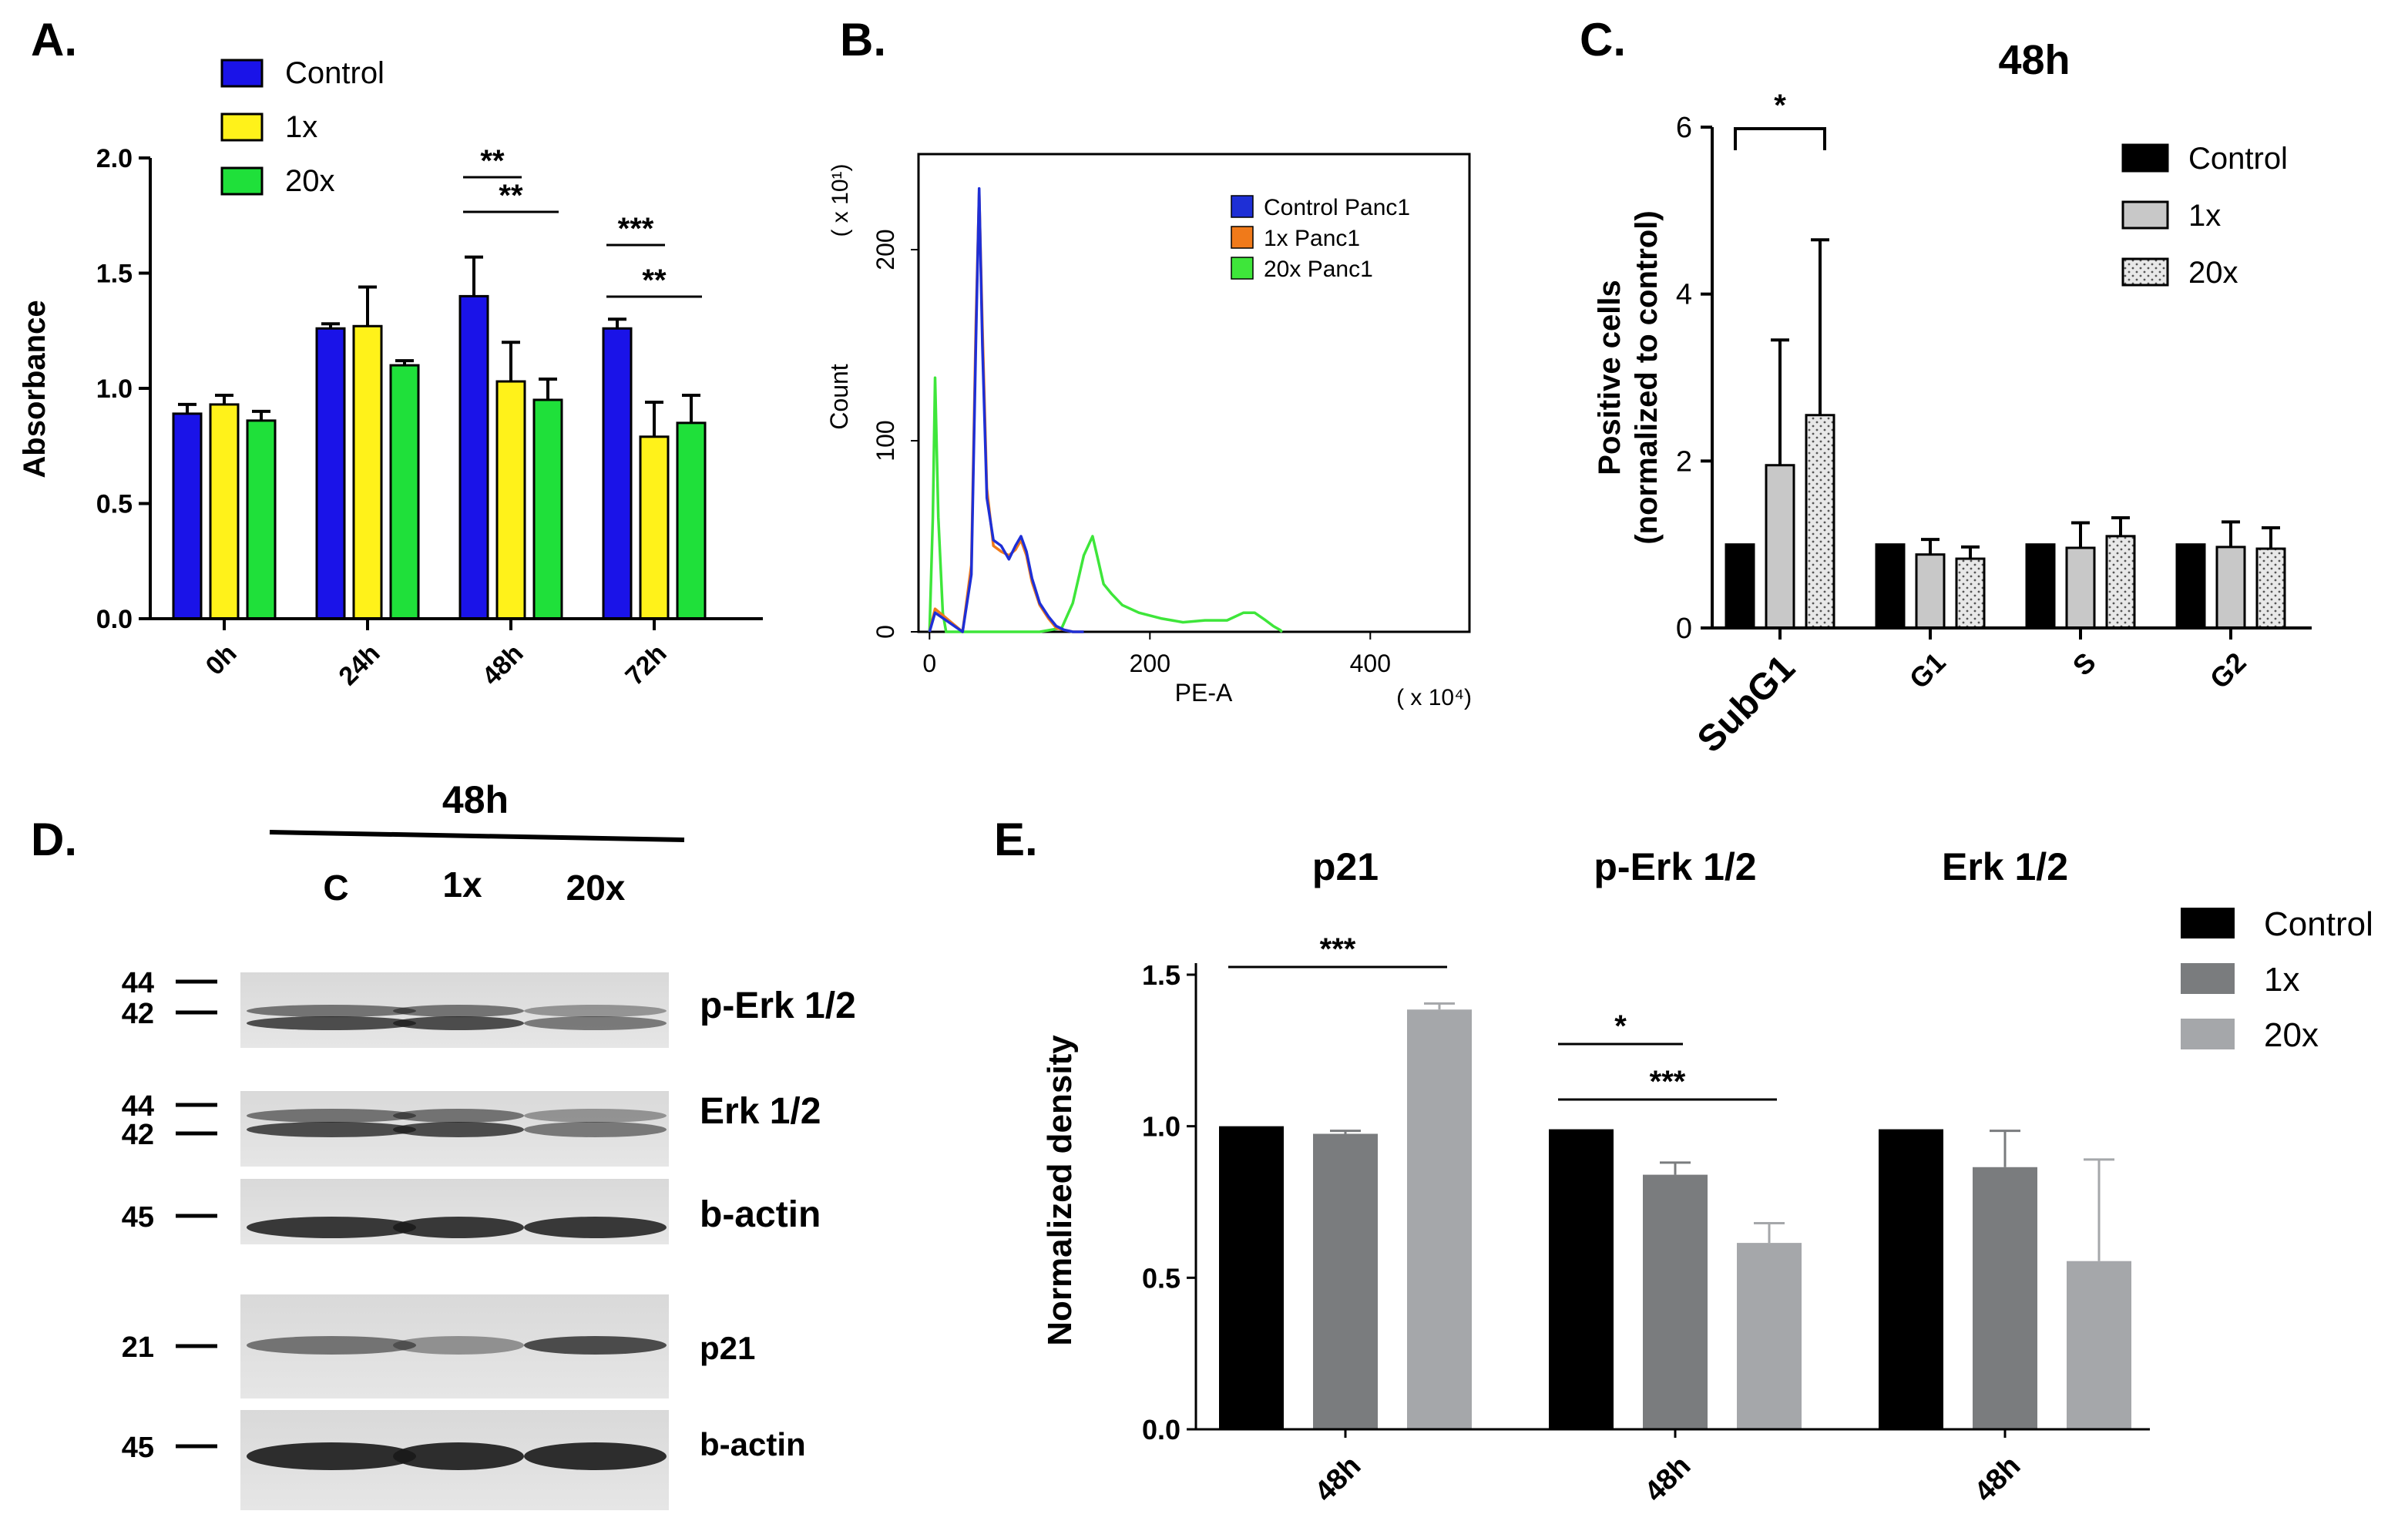 This screenshot has height=1531, width=2408. Describe the element at coordinates (359, 665) in the screenshot. I see `a-xtick-label-24h: 24h` at that location.